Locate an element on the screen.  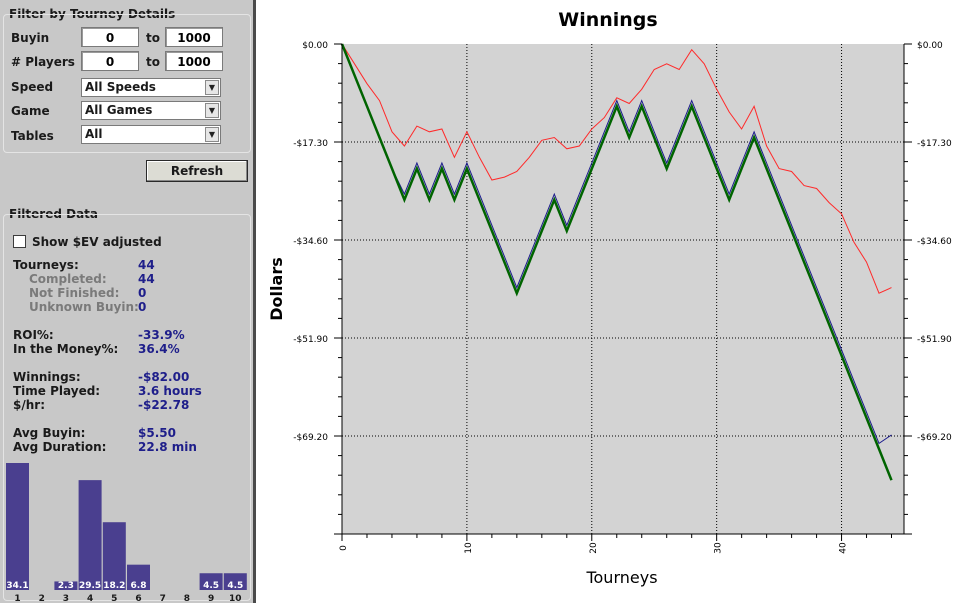
y-tick-label-left: $0.00 is located at coordinates (315, 46).